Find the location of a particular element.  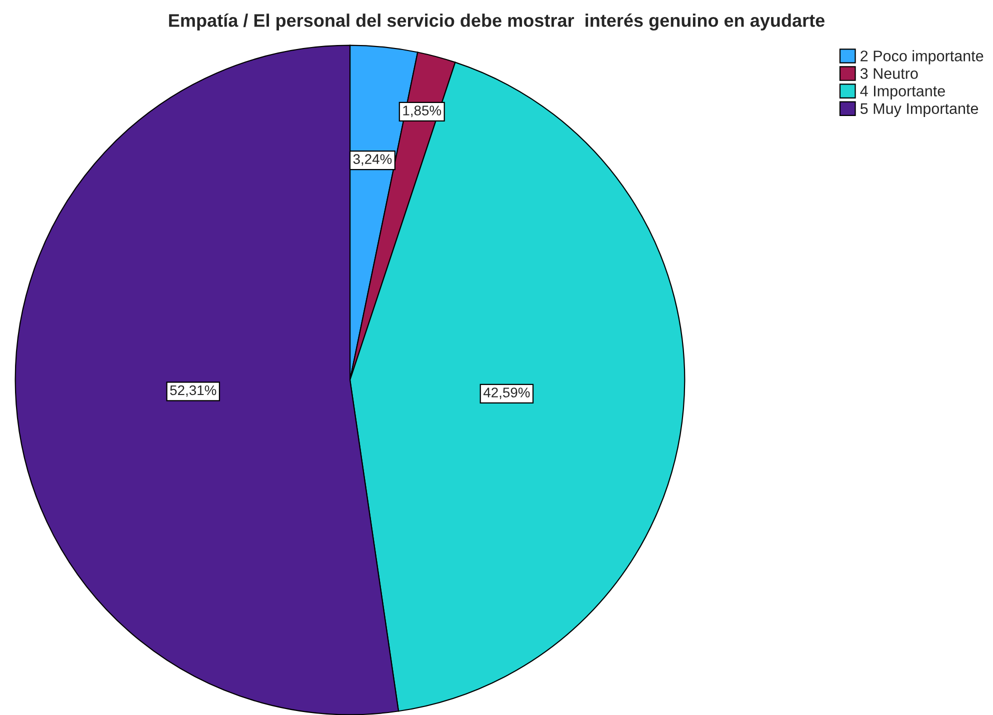

legend-label: 3 Neutro is located at coordinates (889, 73).